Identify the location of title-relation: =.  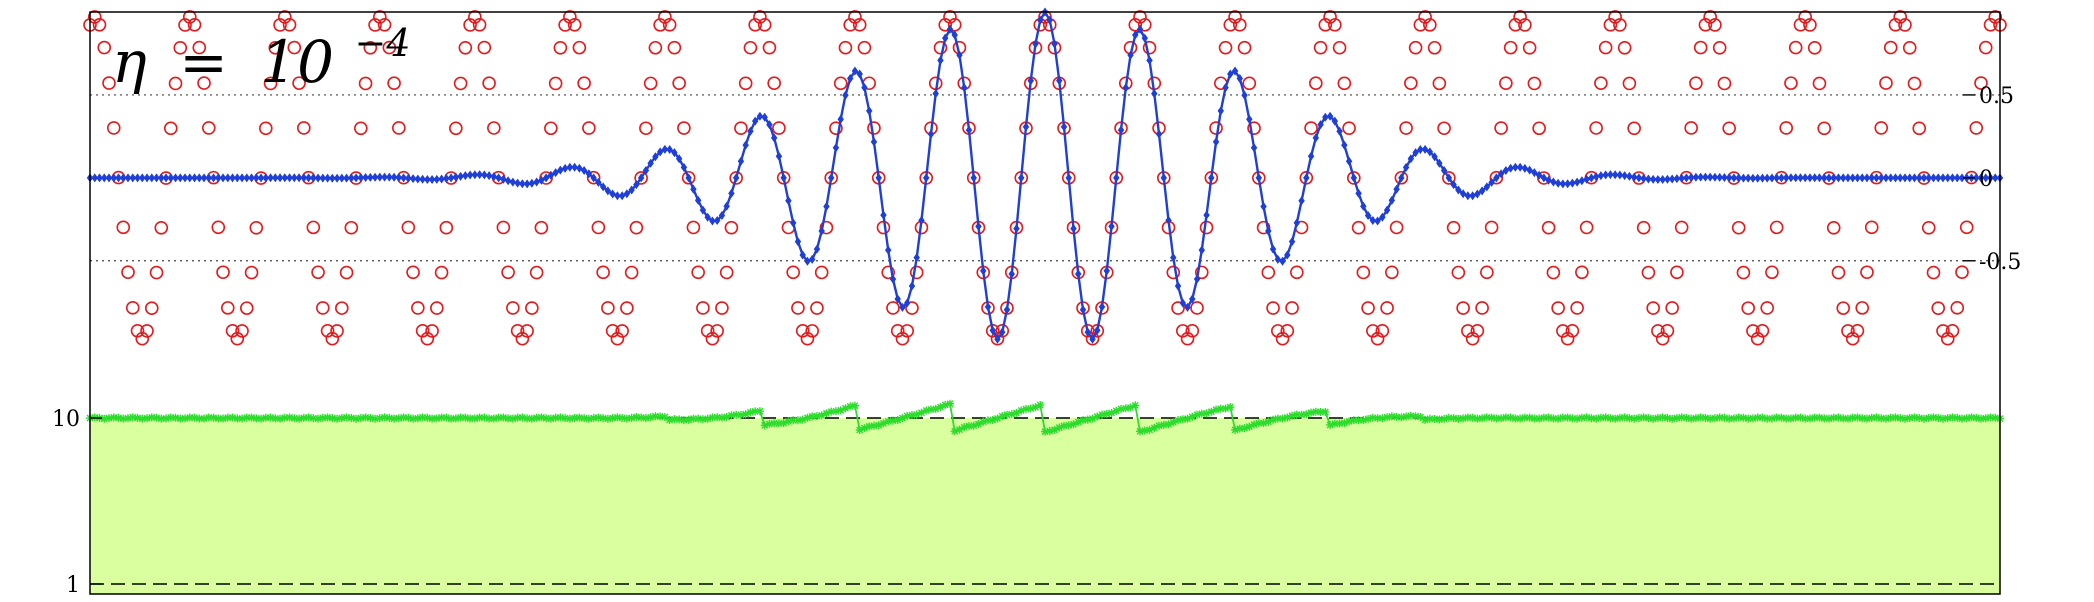
(203, 62).